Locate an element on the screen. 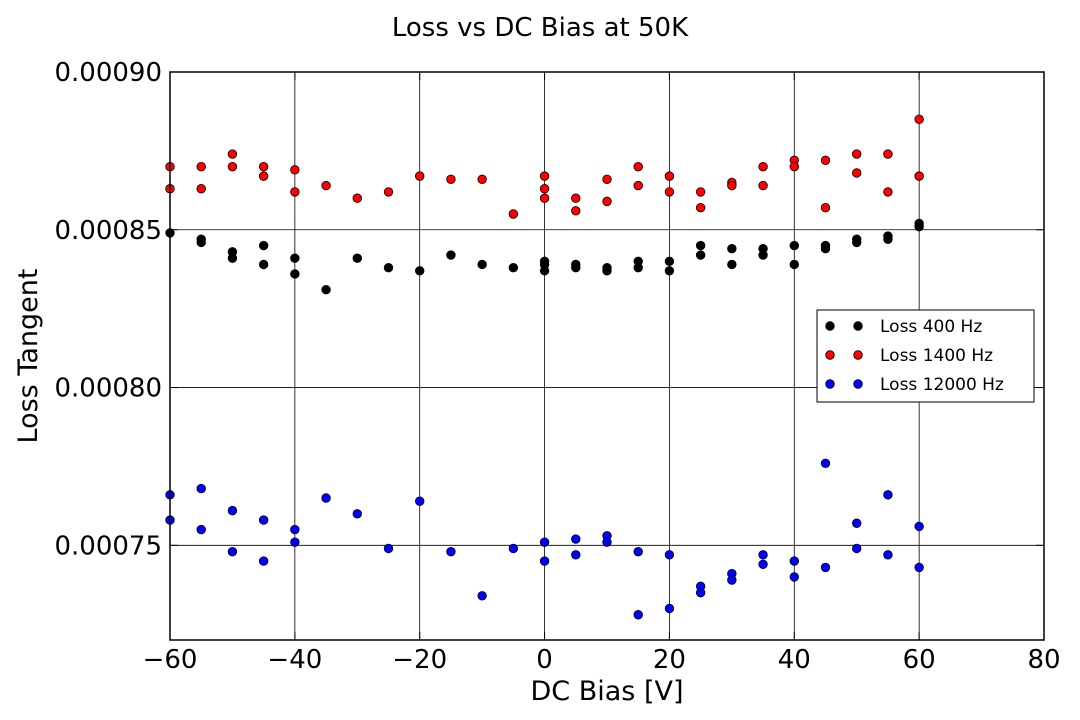 The image size is (1080, 720). x-tick-label: −20 is located at coordinates (419, 660).